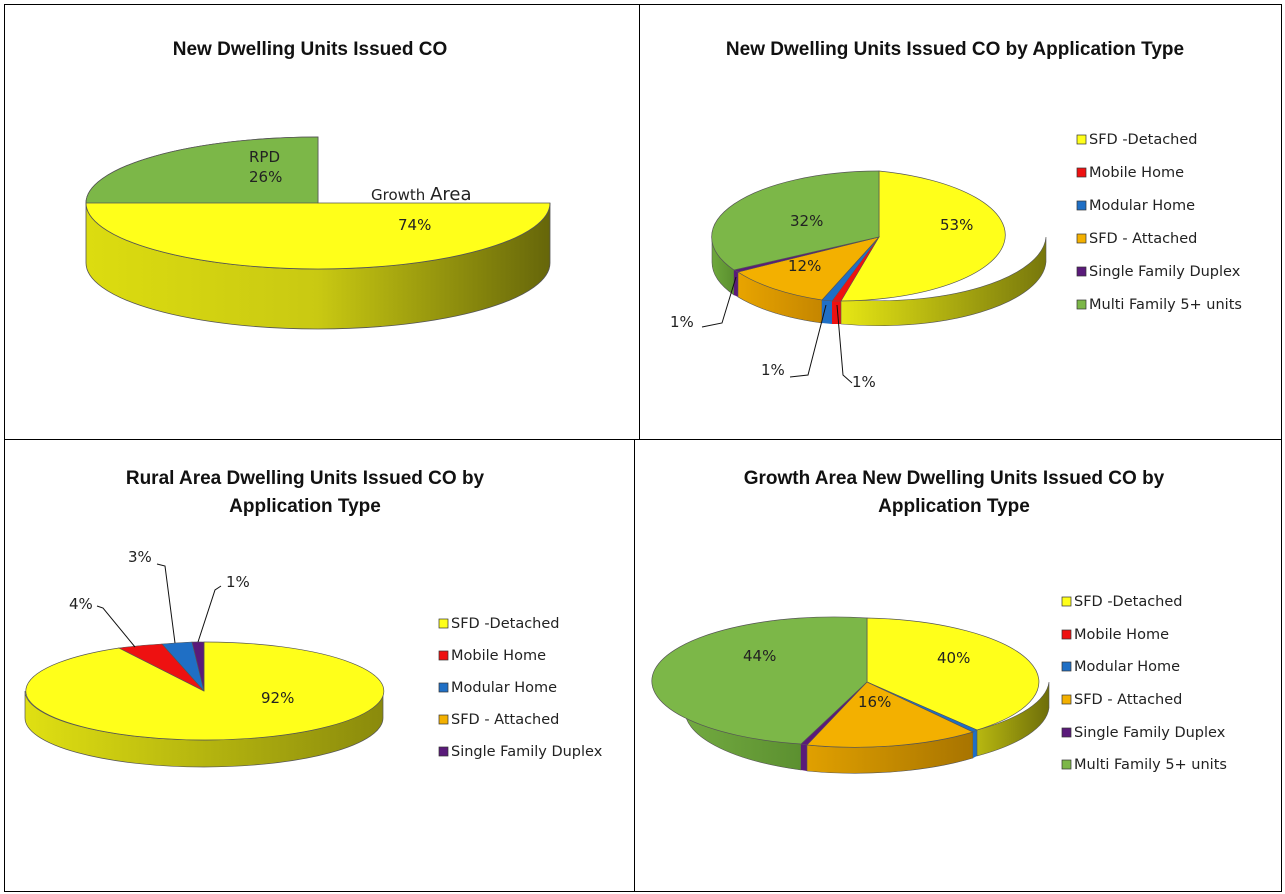 This screenshot has width=1285, height=894. I want to click on slice-value-sfd-detached: 40%, so click(953, 658).